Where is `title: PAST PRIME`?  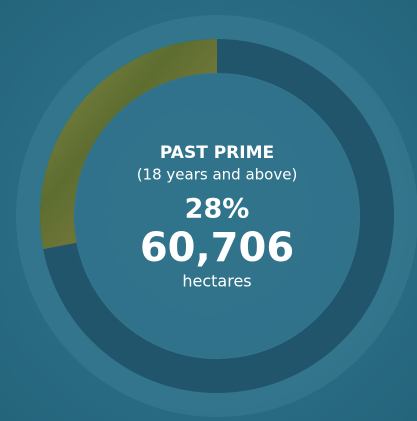 title: PAST PRIME is located at coordinates (217, 153).